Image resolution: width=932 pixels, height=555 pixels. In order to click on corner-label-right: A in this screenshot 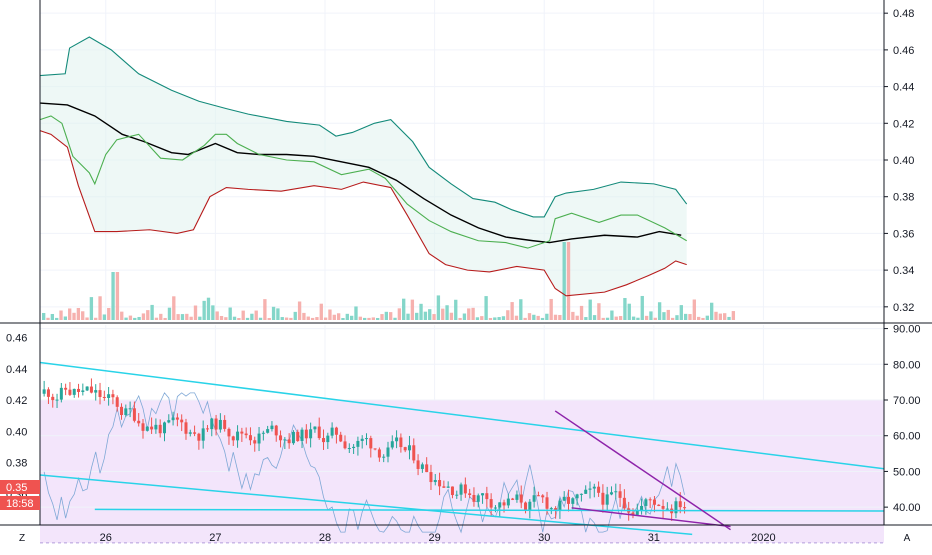, I will do `click(907, 538)`.